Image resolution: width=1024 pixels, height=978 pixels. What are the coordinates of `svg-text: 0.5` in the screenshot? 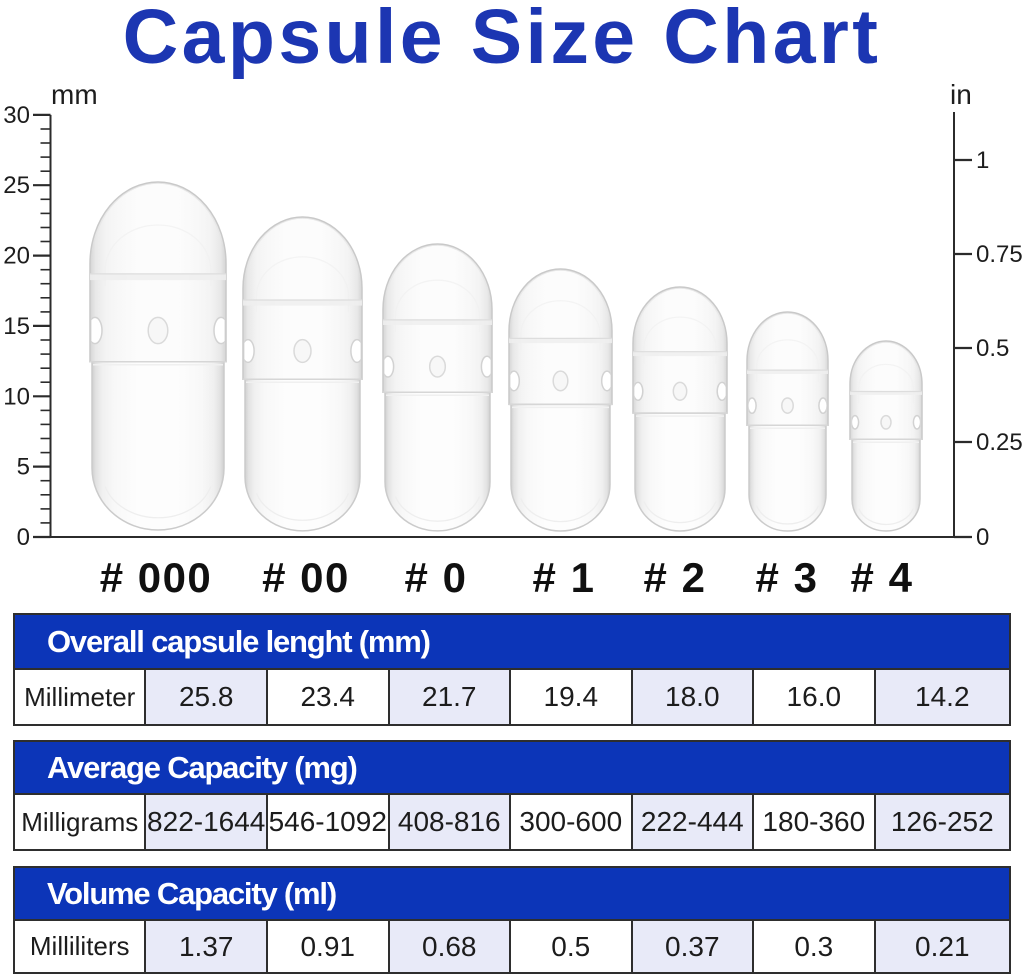 It's located at (992, 348).